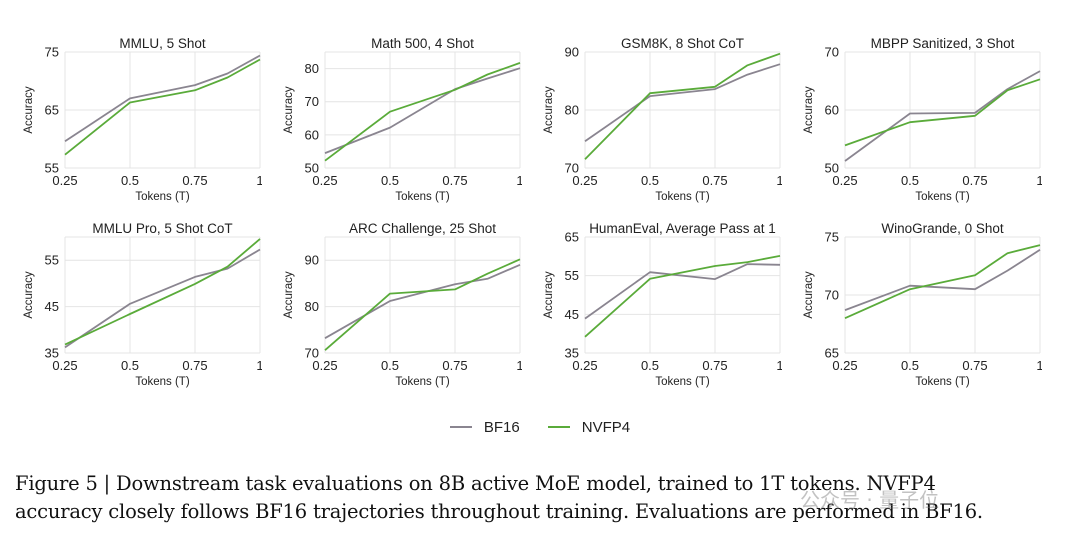  What do you see at coordinates (942, 228) in the screenshot?
I see `chart-title: WinoGrande, 0 Shot` at bounding box center [942, 228].